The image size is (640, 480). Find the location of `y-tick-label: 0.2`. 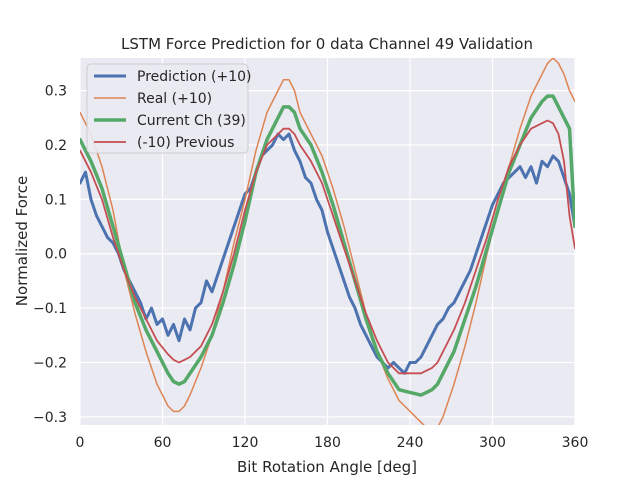

y-tick-label: 0.2 is located at coordinates (56, 146).